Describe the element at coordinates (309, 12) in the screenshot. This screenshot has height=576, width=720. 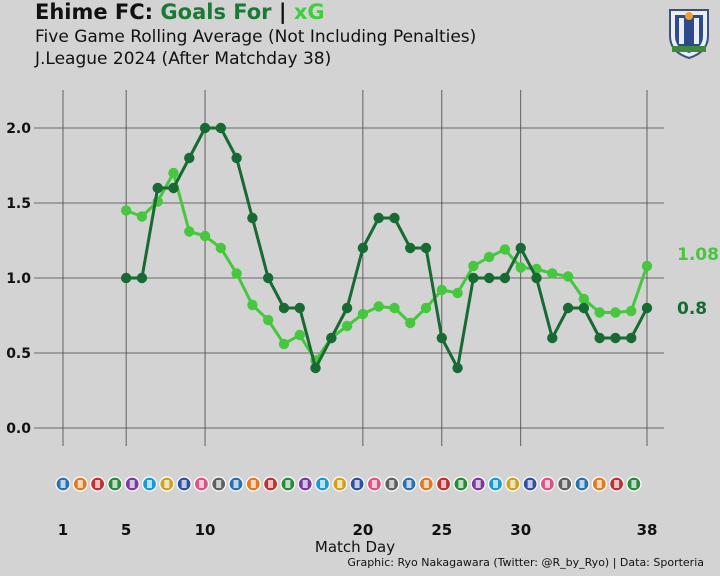
I see `title-xg: xG` at that location.